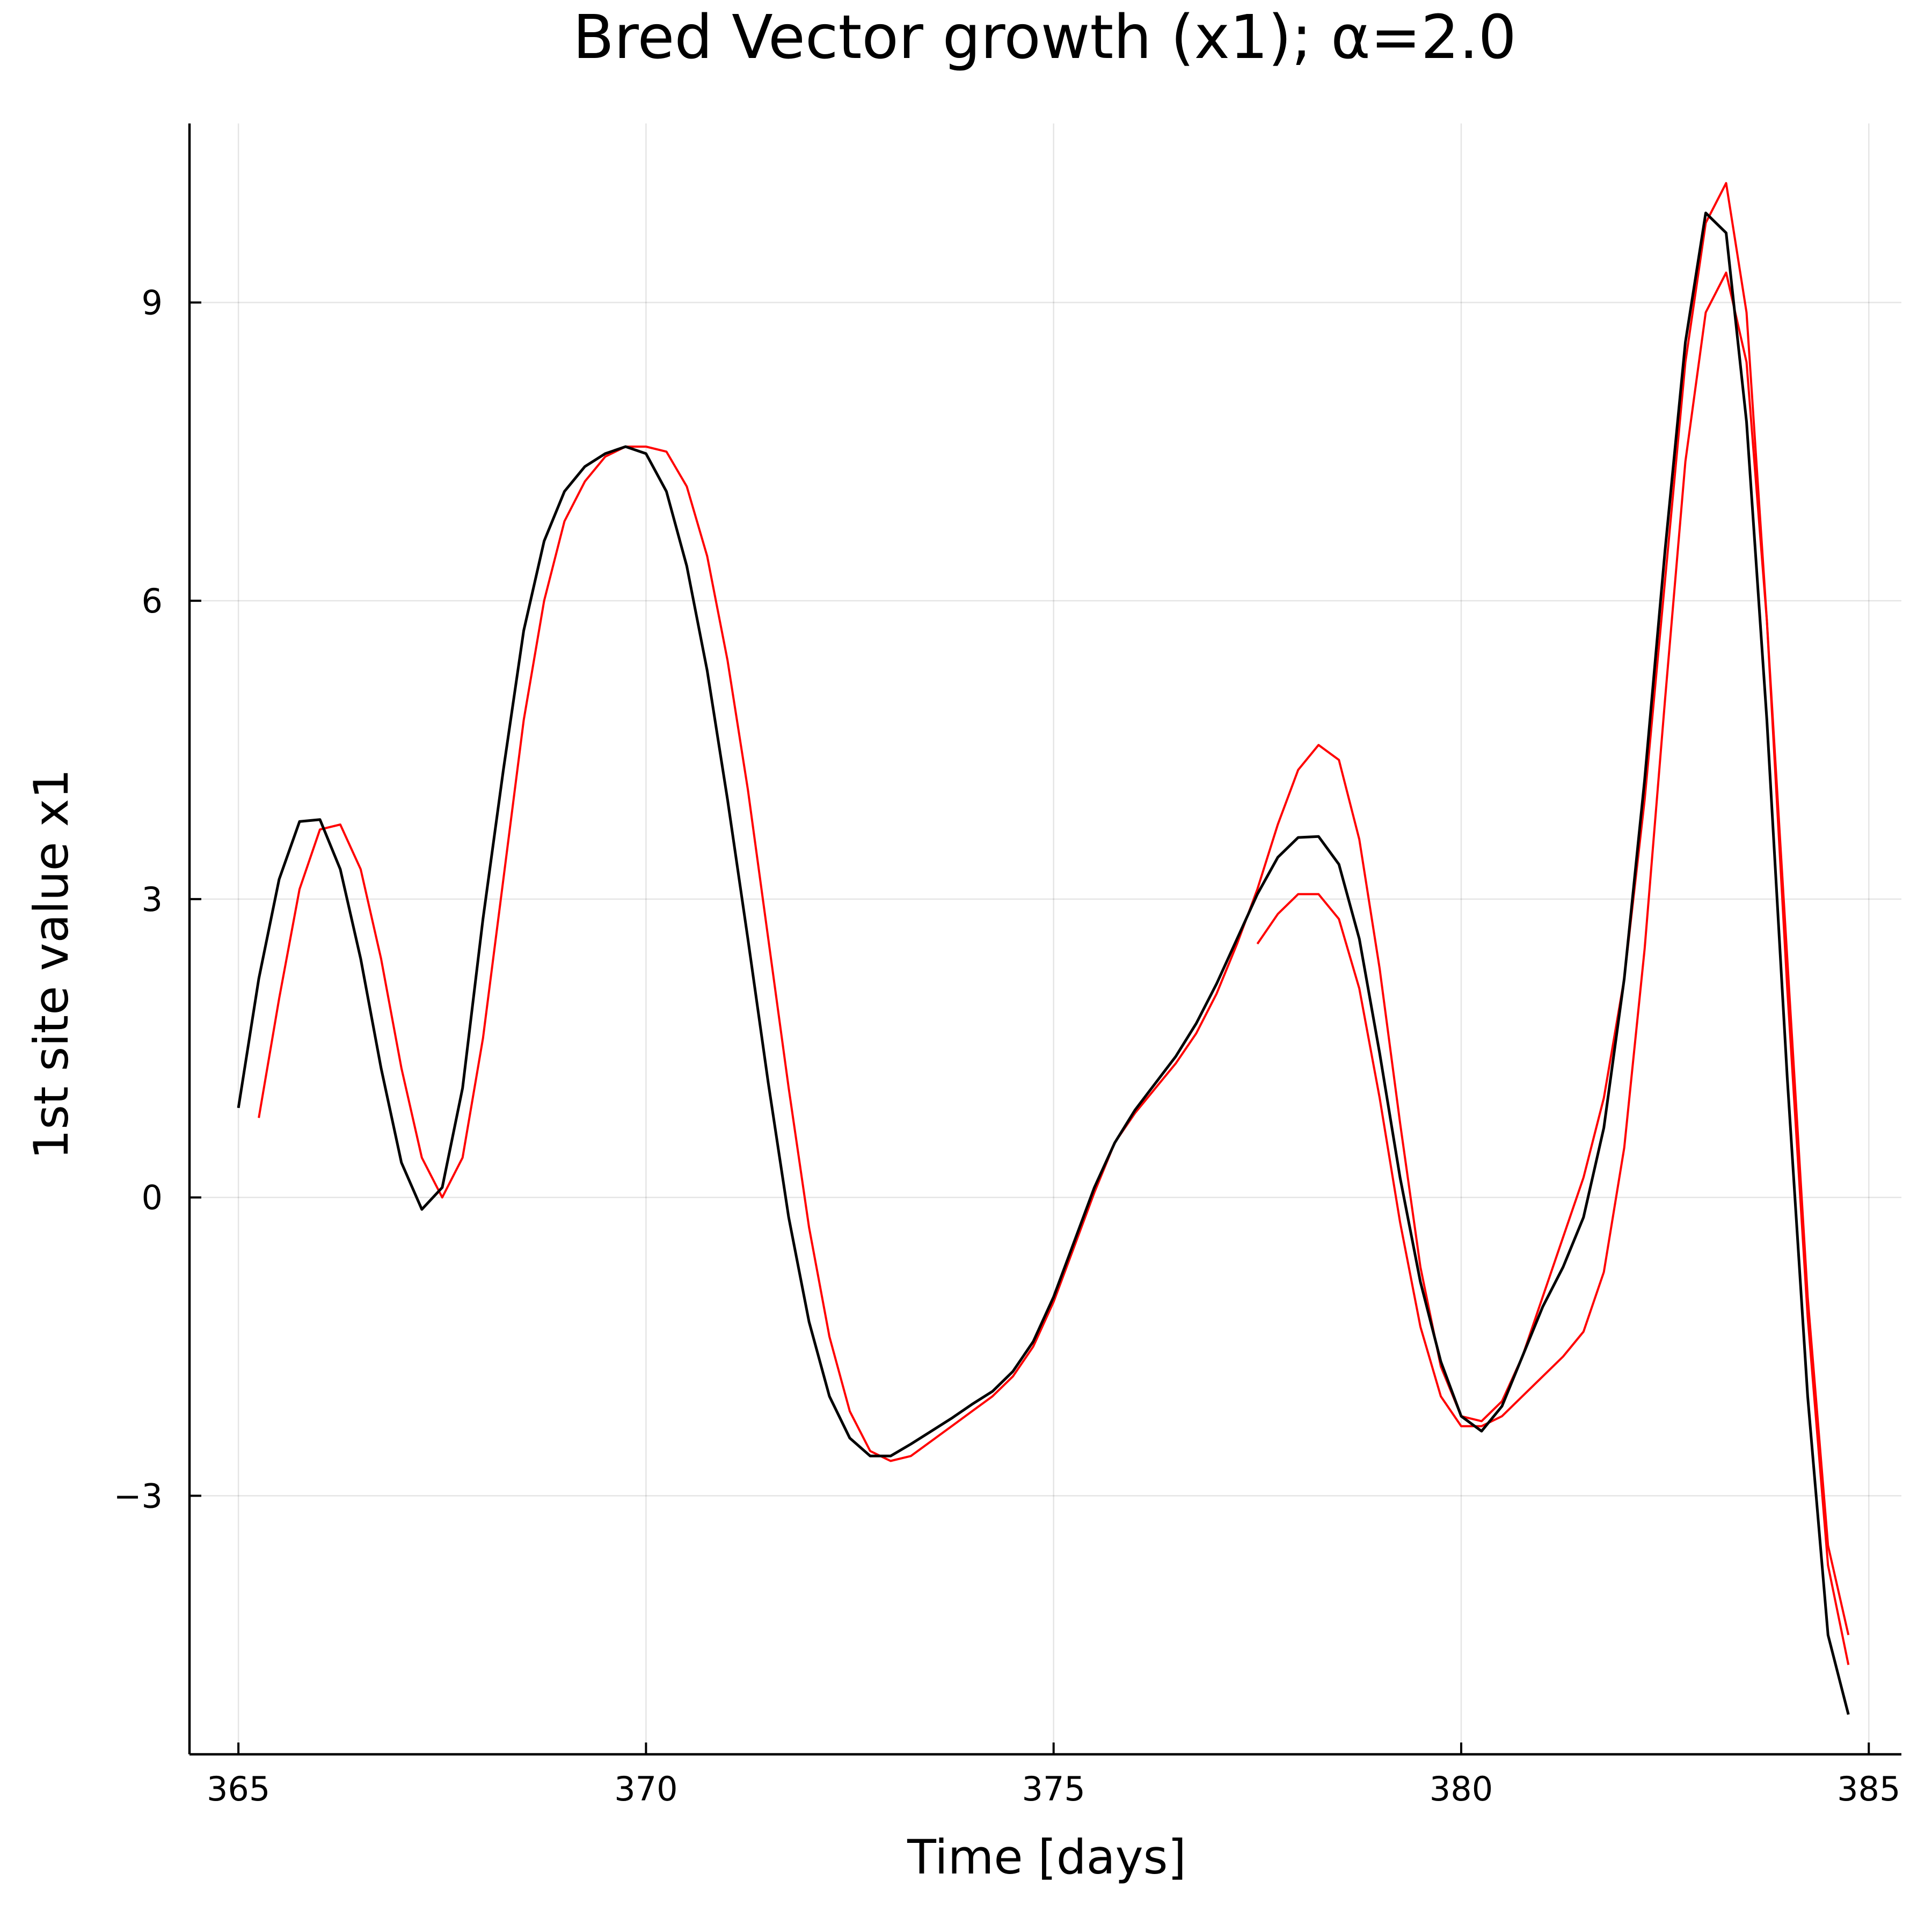 The height and width of the screenshot is (1932, 1932). I want to click on chart-title: Bred Vector growth (x1); α=2.0, so click(1045, 37).